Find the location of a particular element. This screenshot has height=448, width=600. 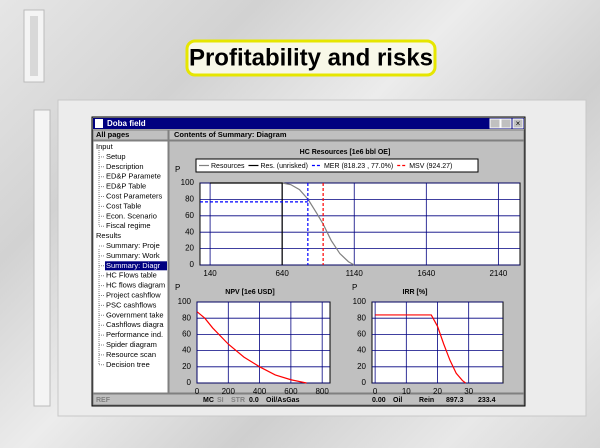

tree-item: Cost Table is located at coordinates (123, 205).